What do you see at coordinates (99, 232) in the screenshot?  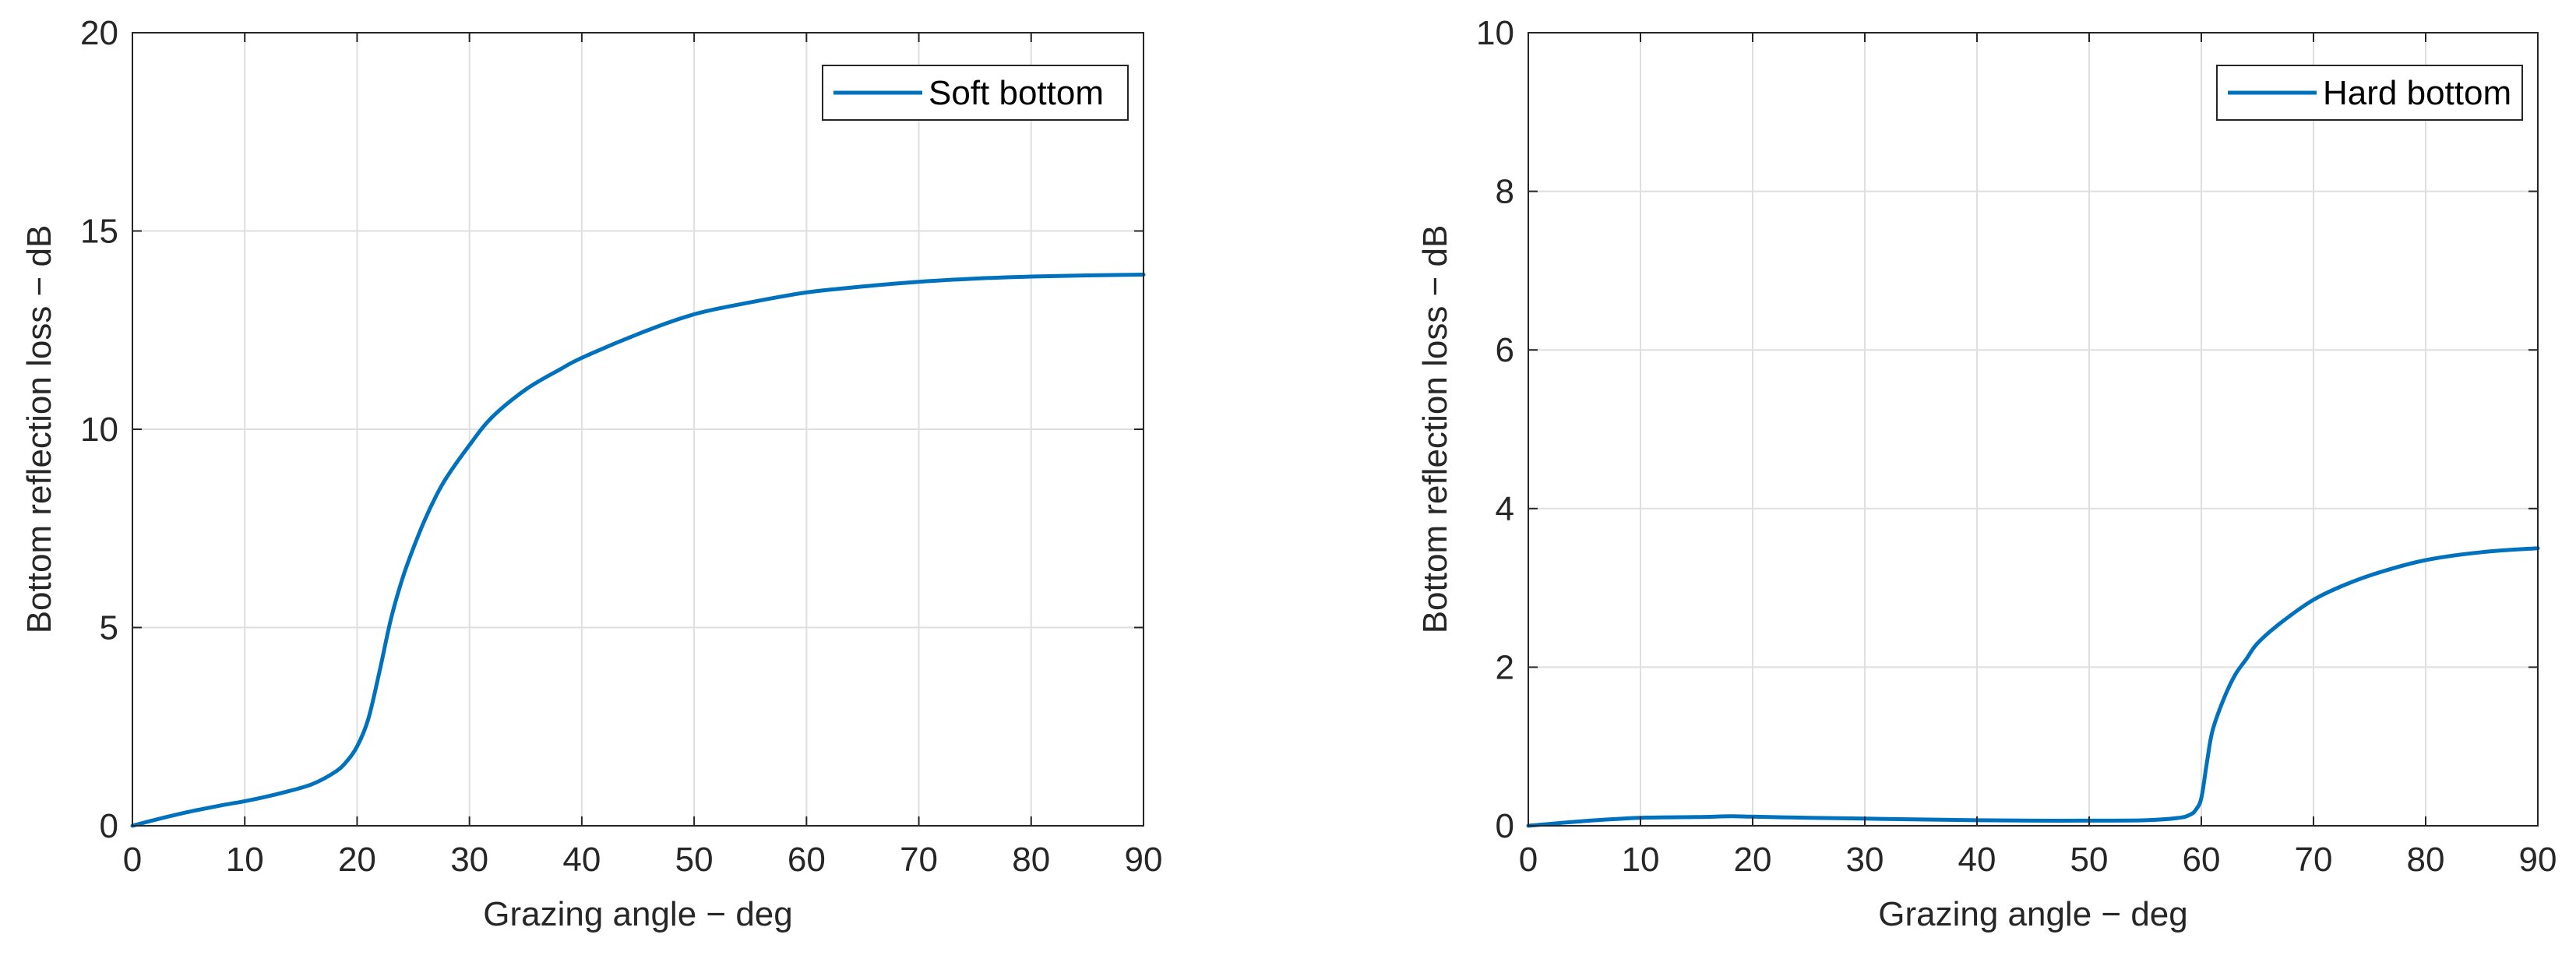 I see `y-tick-label: 15` at bounding box center [99, 232].